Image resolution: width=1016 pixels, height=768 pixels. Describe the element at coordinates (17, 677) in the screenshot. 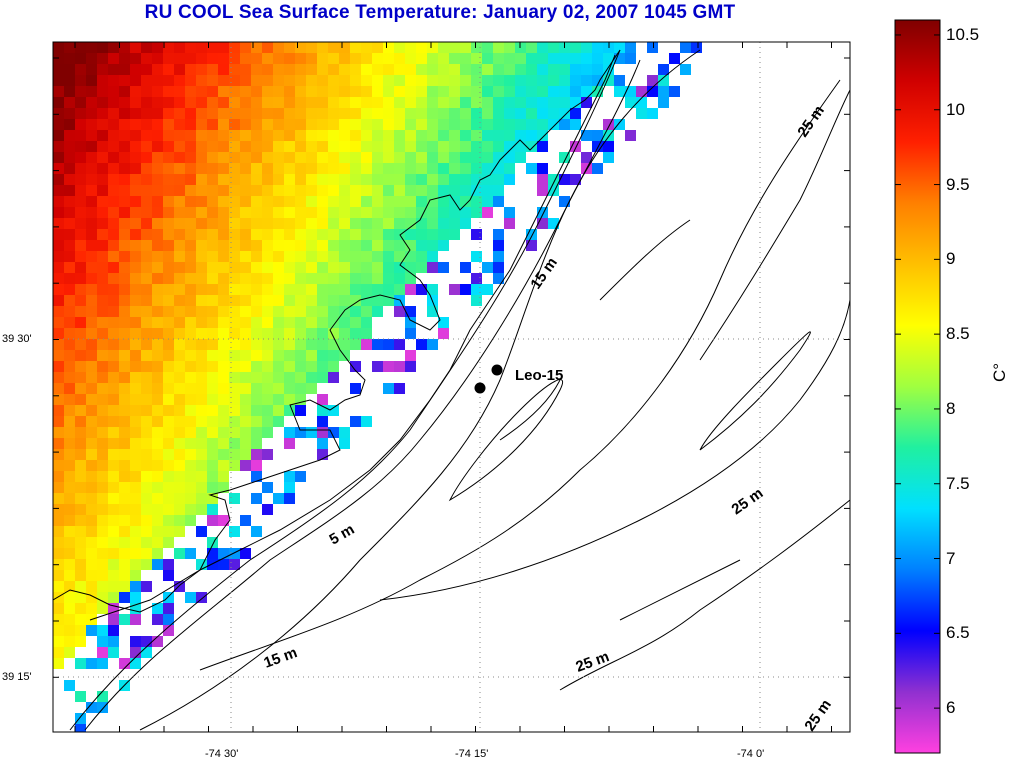

I see `lat-tick-label: 39 15'` at that location.